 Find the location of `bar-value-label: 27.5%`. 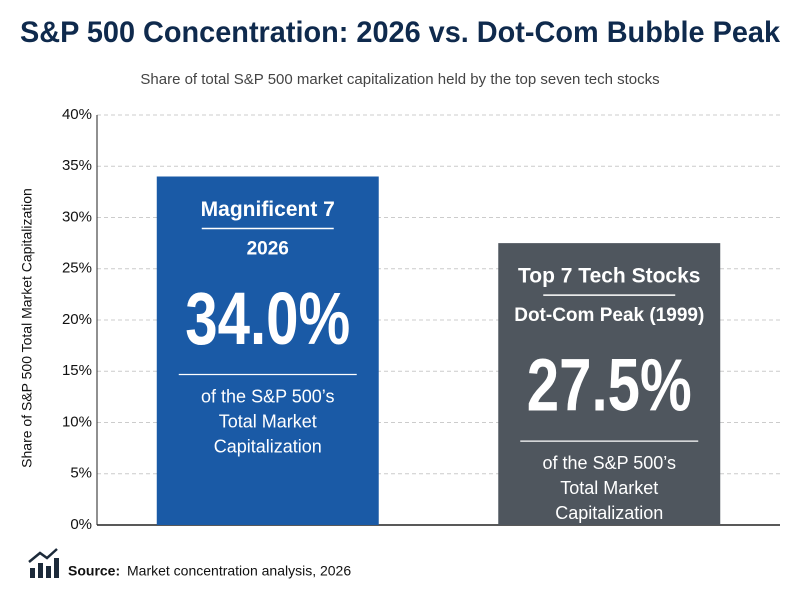

bar-value-label: 27.5% is located at coordinates (609, 385).